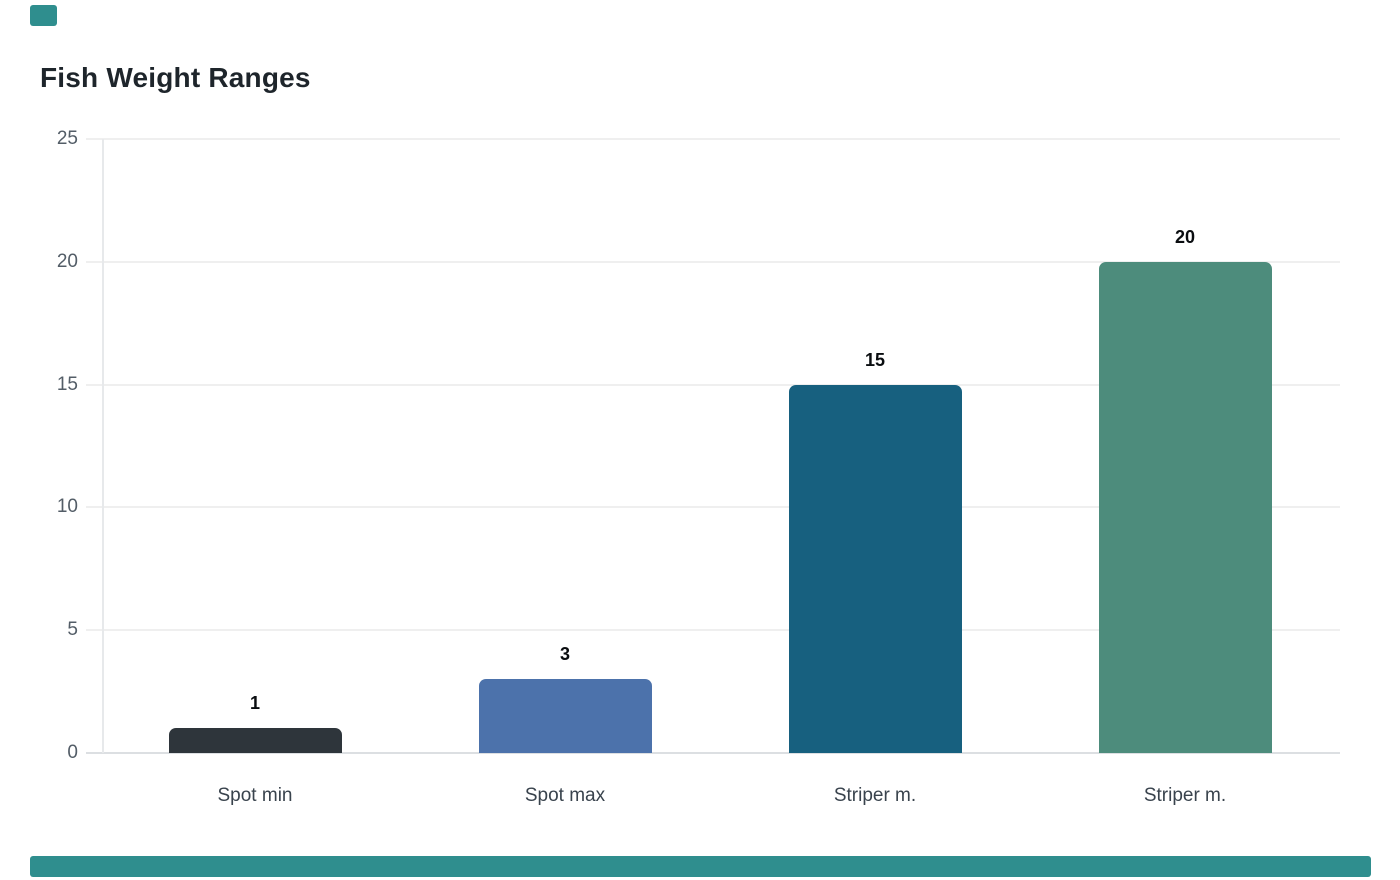  I want to click on teal-accent-top-left, so click(43, 15).